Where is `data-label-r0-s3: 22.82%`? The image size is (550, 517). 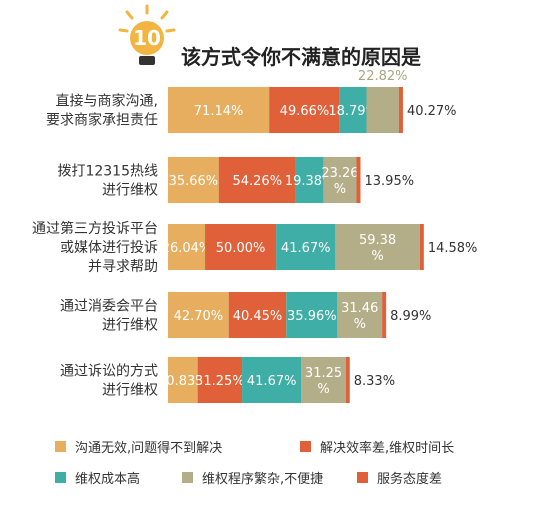
data-label-r0-s3: 22.82% is located at coordinates (383, 76).